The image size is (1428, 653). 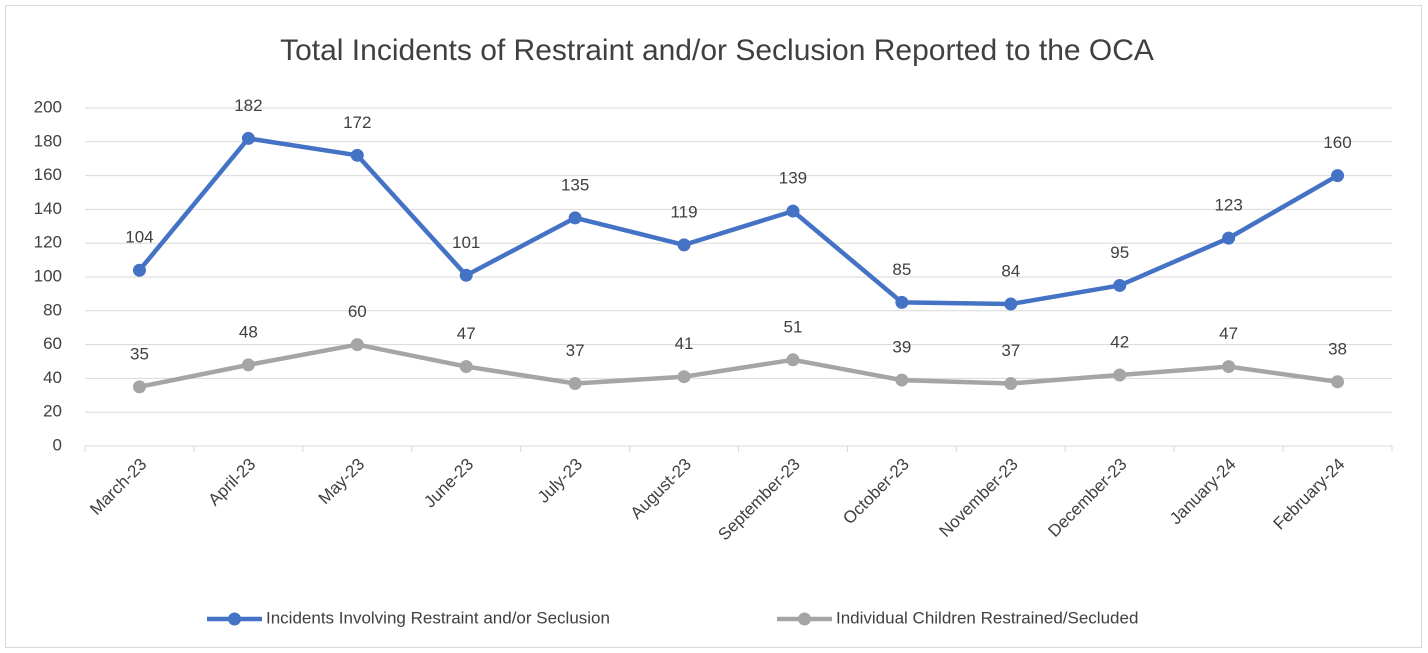 I want to click on data-label: 104, so click(x=139, y=237).